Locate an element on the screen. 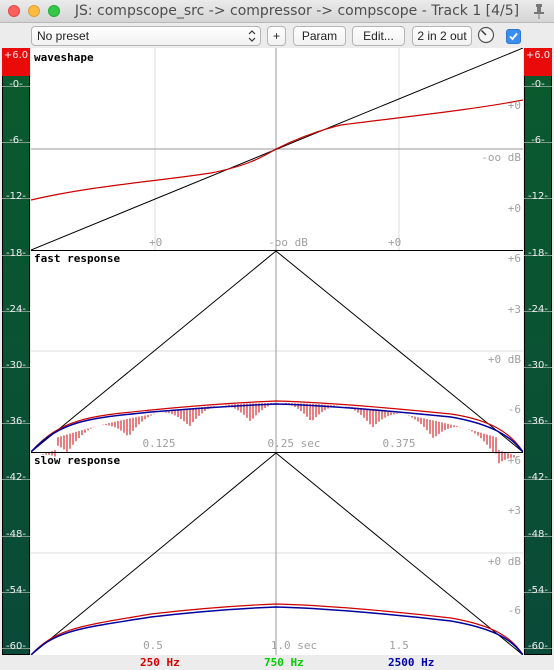  fast-right-label: +0 dB is located at coordinates (504, 359).